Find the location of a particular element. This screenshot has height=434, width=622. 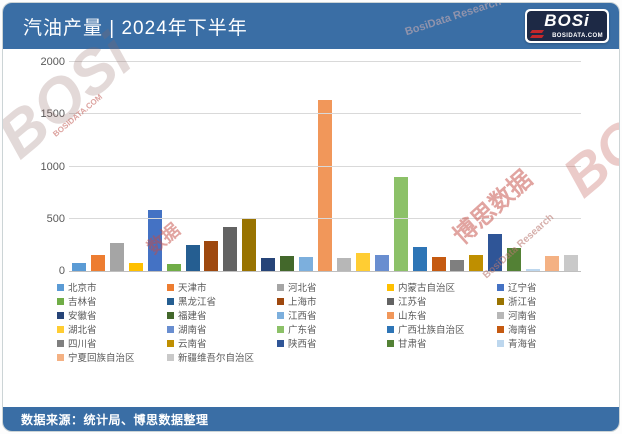

legend-item-label: 北京市 is located at coordinates (82, 288).